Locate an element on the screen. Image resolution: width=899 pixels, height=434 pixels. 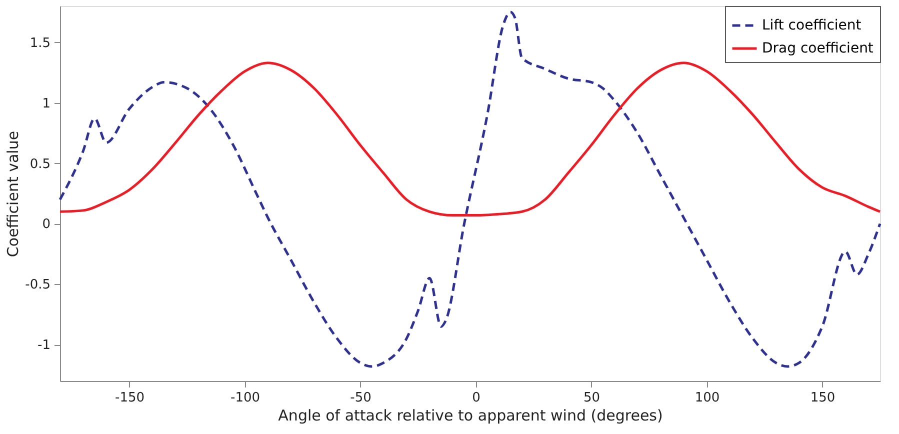
y-axis-title: Coefficient value is located at coordinates (13, 194).